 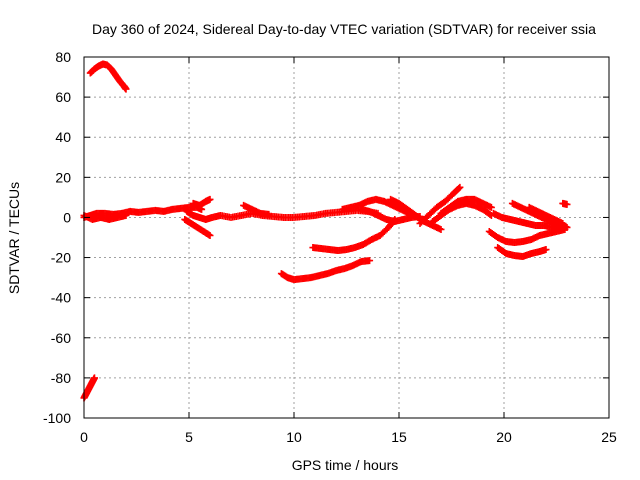 I want to click on x-tick-label: 25, so click(x=609, y=437).